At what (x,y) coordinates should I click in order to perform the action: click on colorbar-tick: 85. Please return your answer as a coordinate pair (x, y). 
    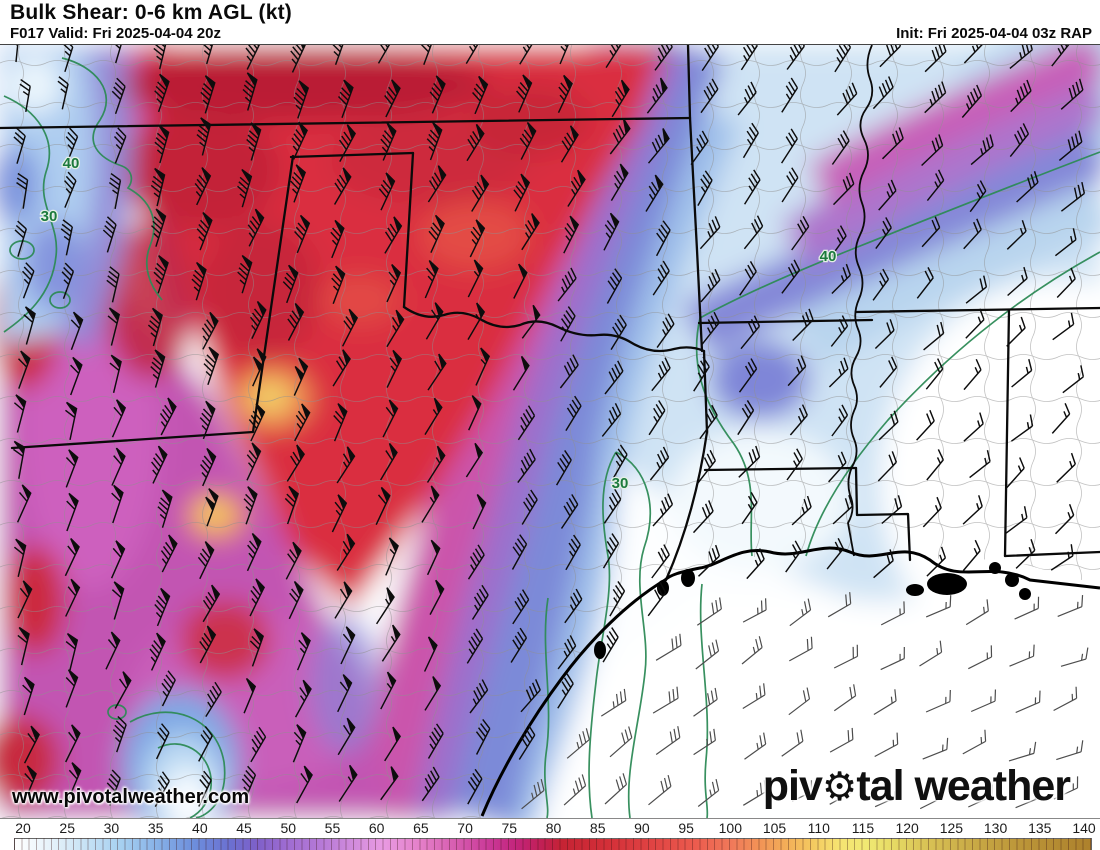
    Looking at the image, I should click on (597, 828).